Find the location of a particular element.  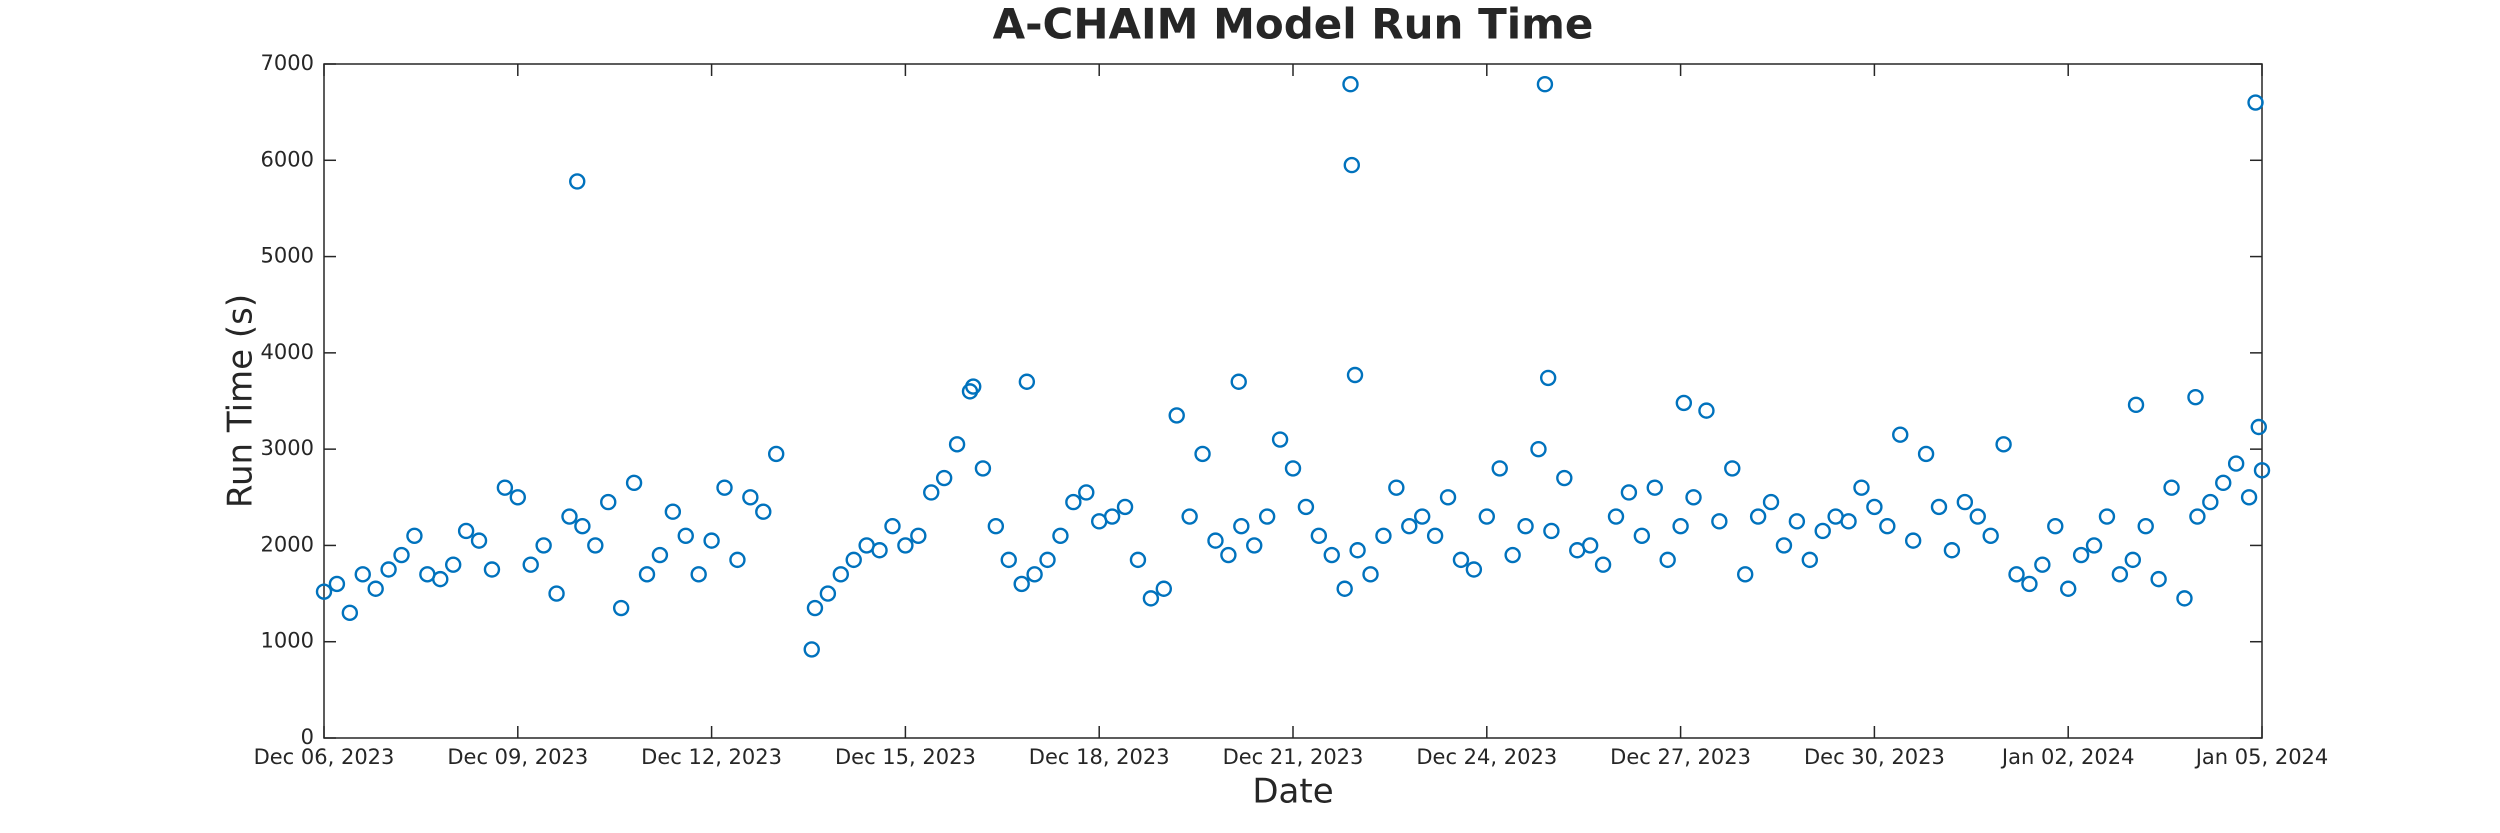

y-tick-label: 6000 is located at coordinates (287, 159).